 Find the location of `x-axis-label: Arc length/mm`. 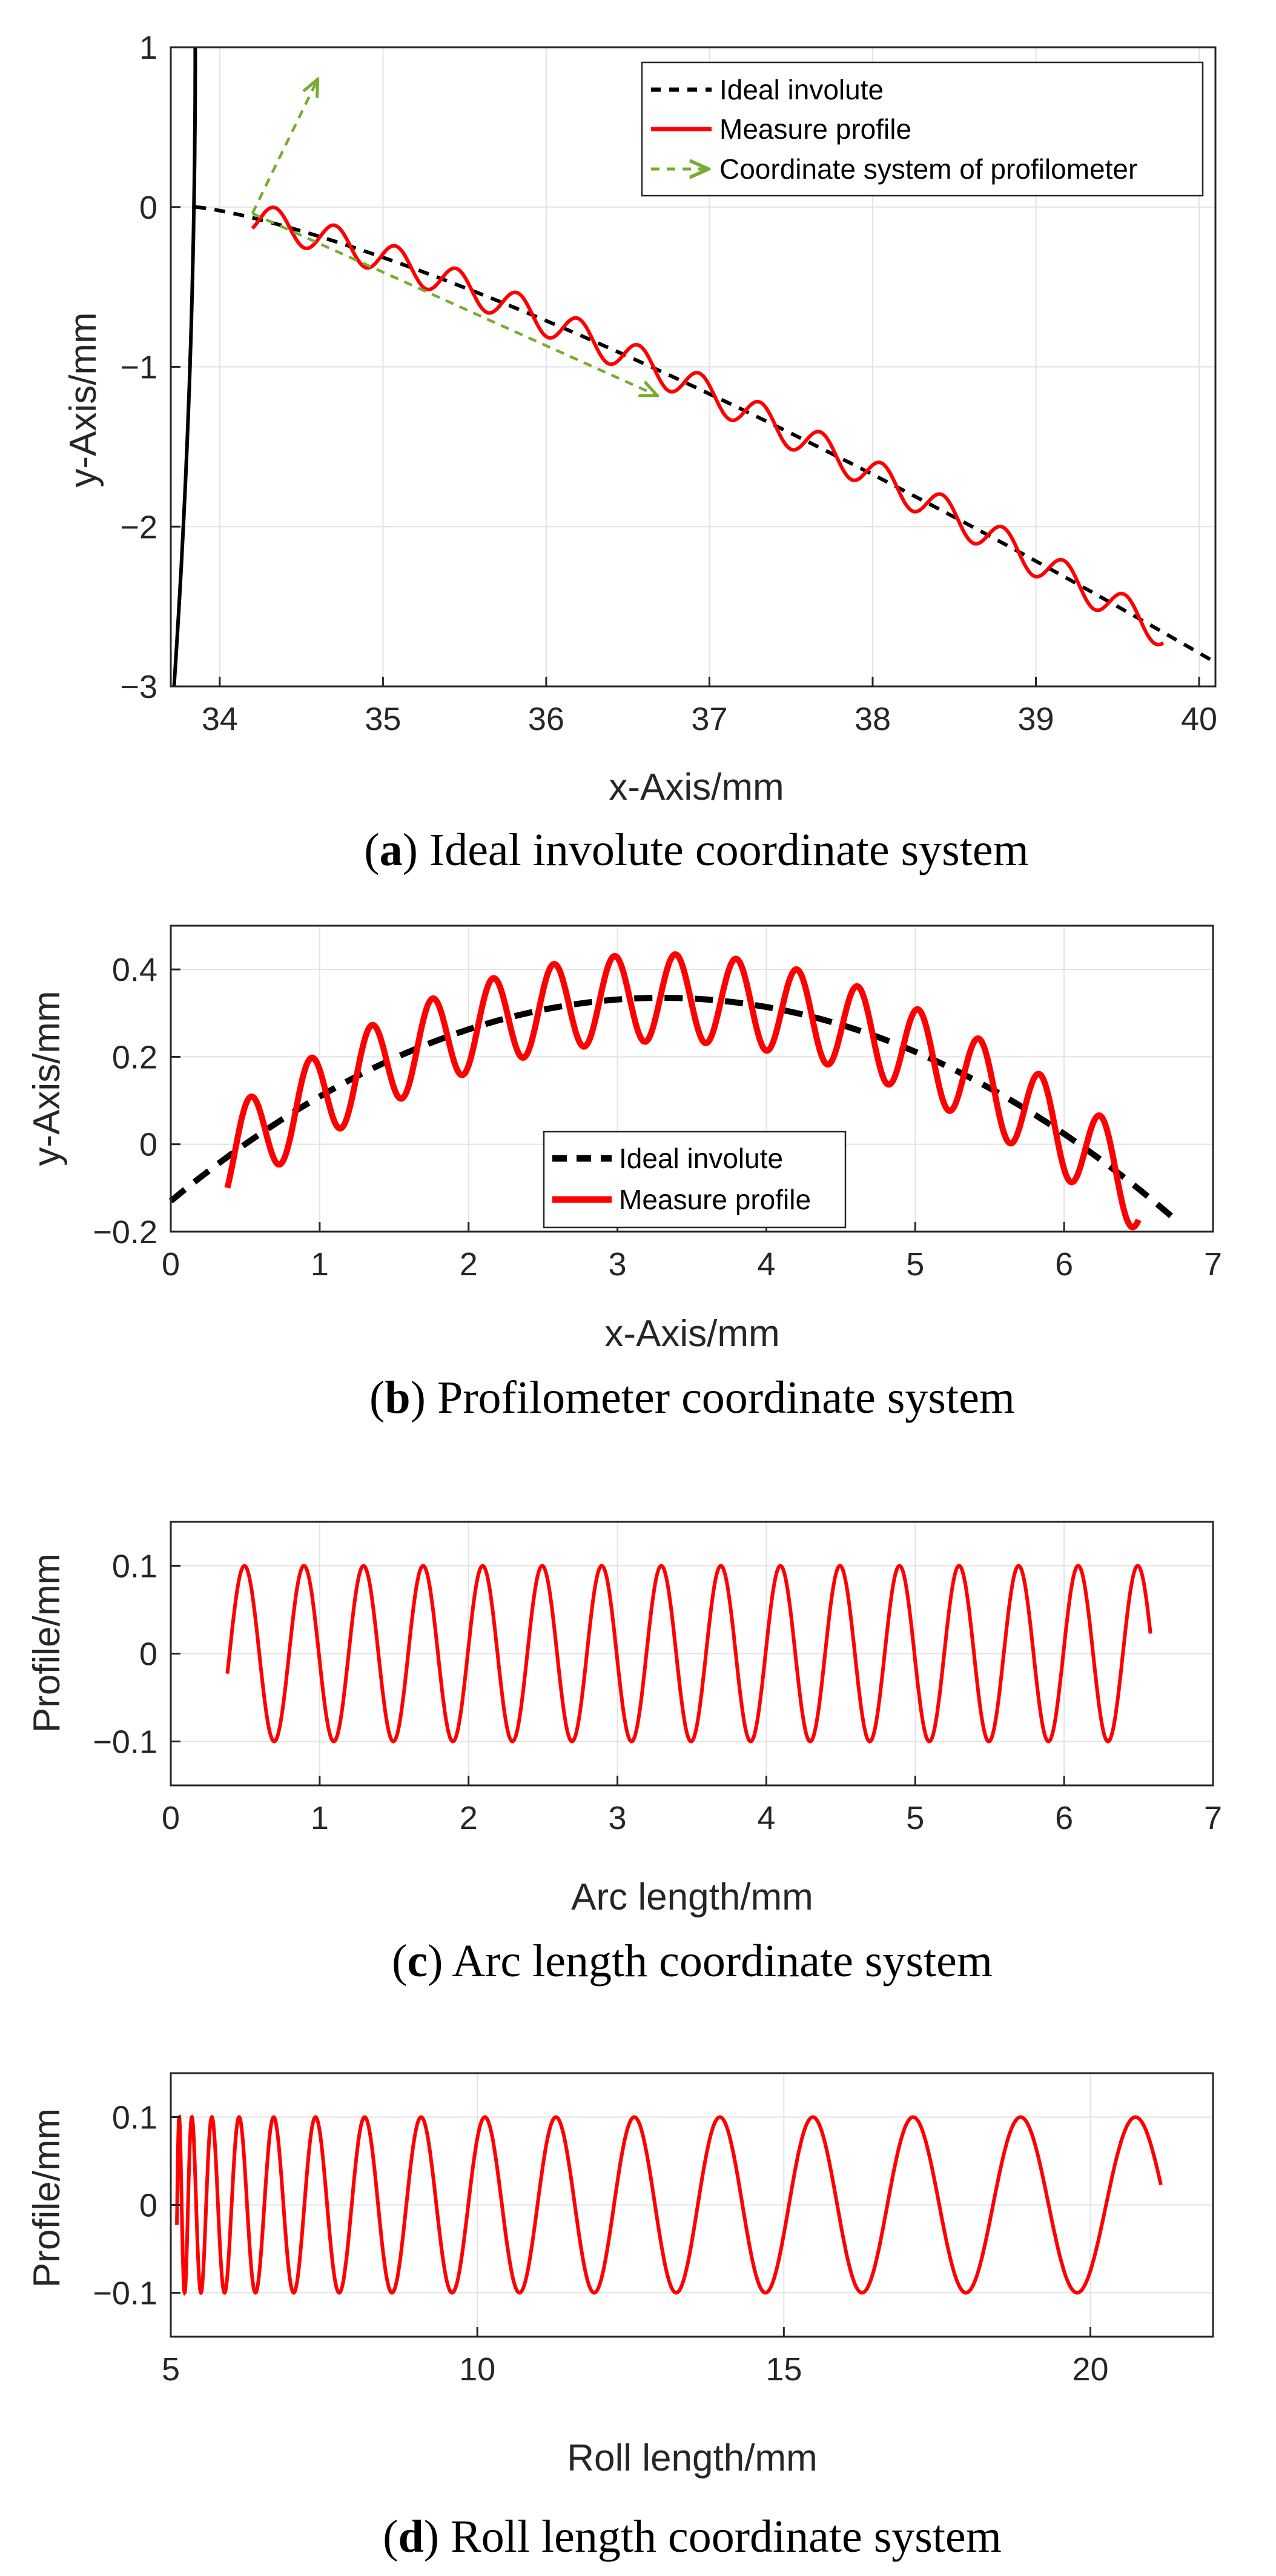

x-axis-label: Arc length/mm is located at coordinates (692, 1897).